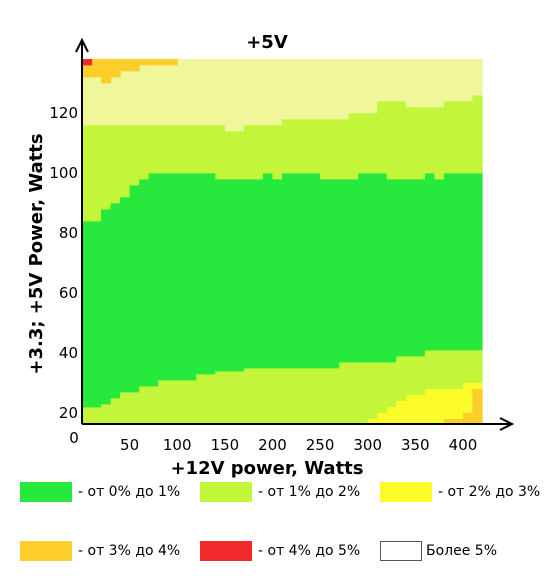 Image resolution: width=550 pixels, height=586 pixels. Describe the element at coordinates (415, 445) in the screenshot. I see `x-tick-label: 350` at that location.